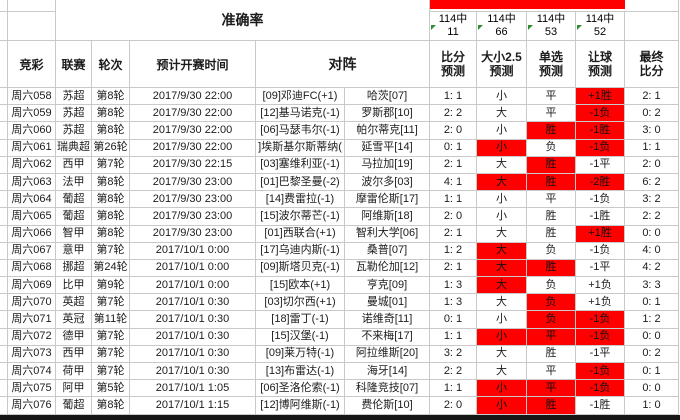 Image resolution: width=680 pixels, height=420 pixels. I want to click on cell-home-team: [15]欧本(+1), so click(300, 286).